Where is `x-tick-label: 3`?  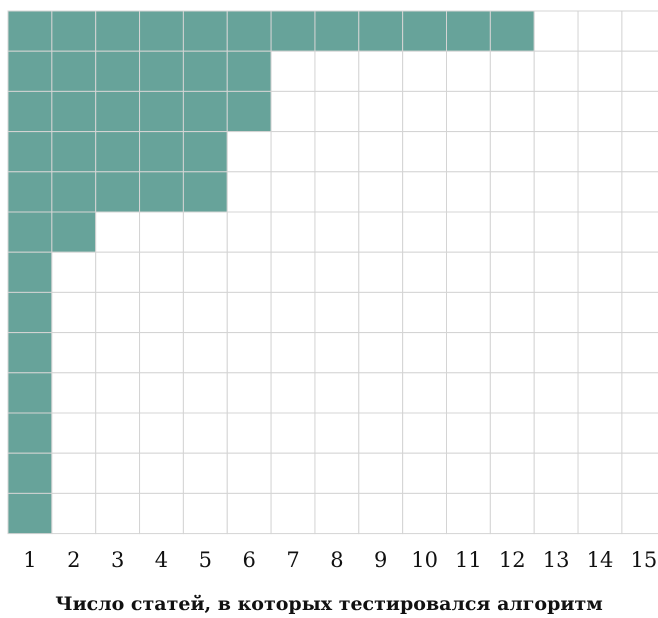
x-tick-label: 3 is located at coordinates (117, 560).